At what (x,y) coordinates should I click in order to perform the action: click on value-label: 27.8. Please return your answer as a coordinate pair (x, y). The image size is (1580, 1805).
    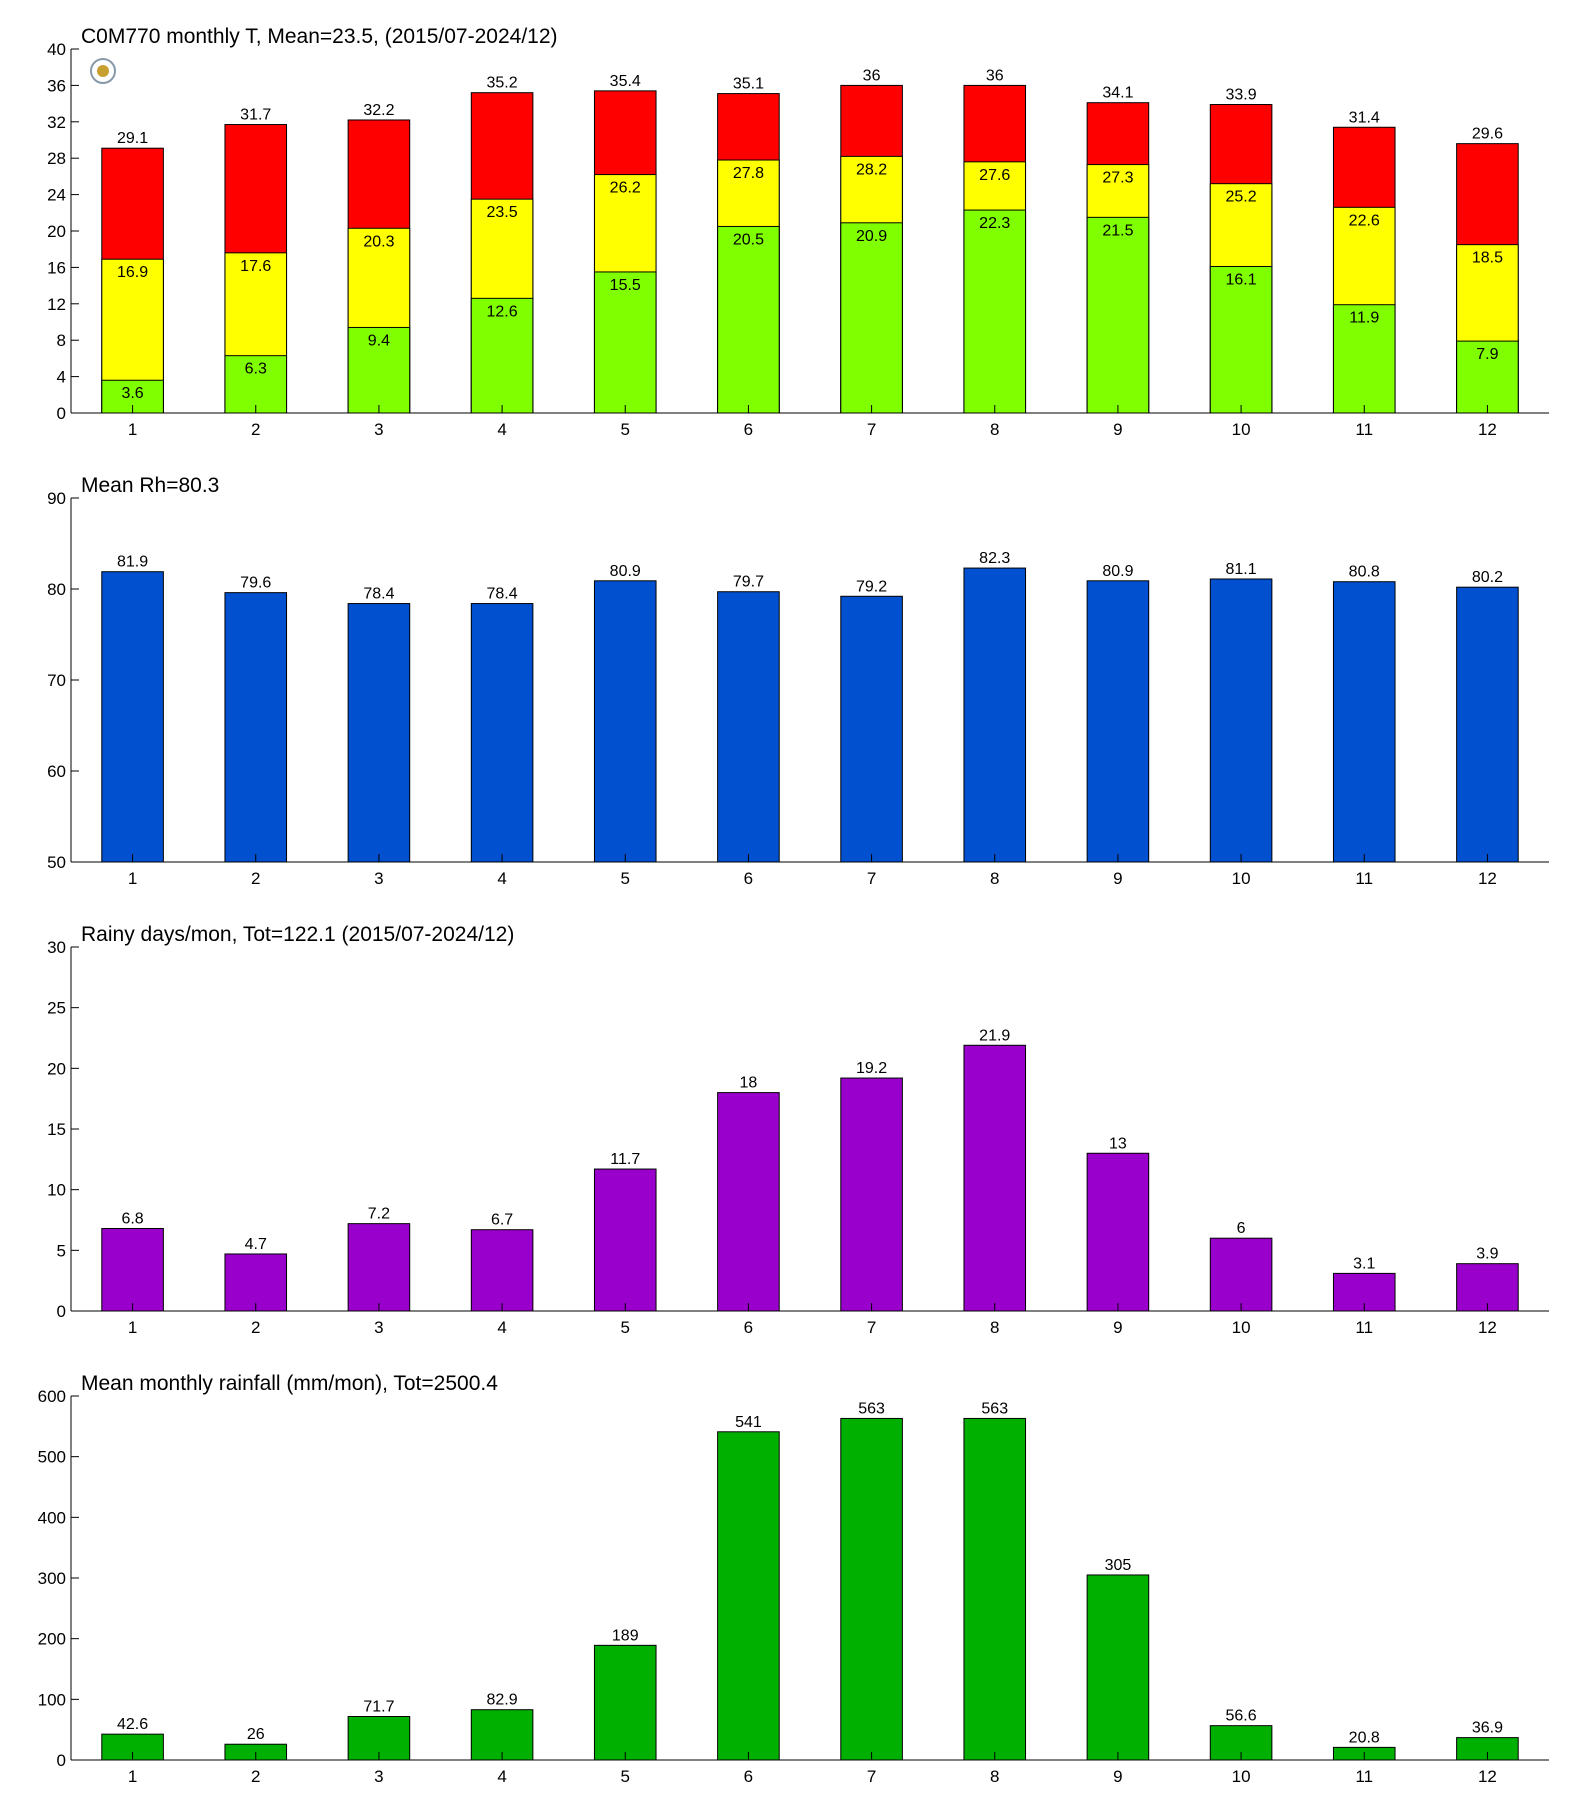
    Looking at the image, I should click on (748, 173).